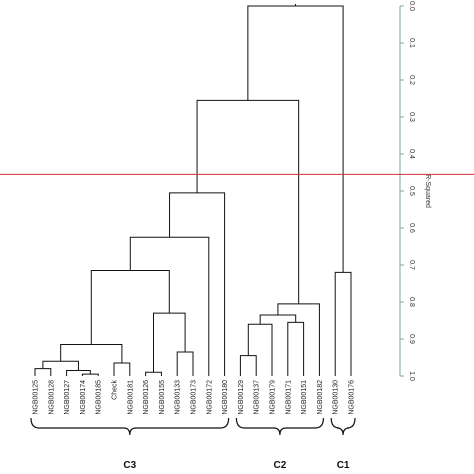 Image resolution: width=474 pixels, height=474 pixels. Describe the element at coordinates (411, 376) in the screenshot. I see `y-tick-label: 1.0` at that location.